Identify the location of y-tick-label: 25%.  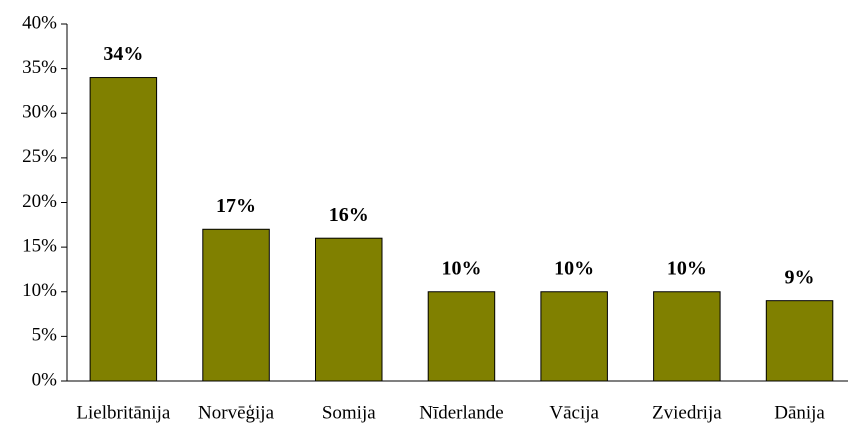
(39, 156).